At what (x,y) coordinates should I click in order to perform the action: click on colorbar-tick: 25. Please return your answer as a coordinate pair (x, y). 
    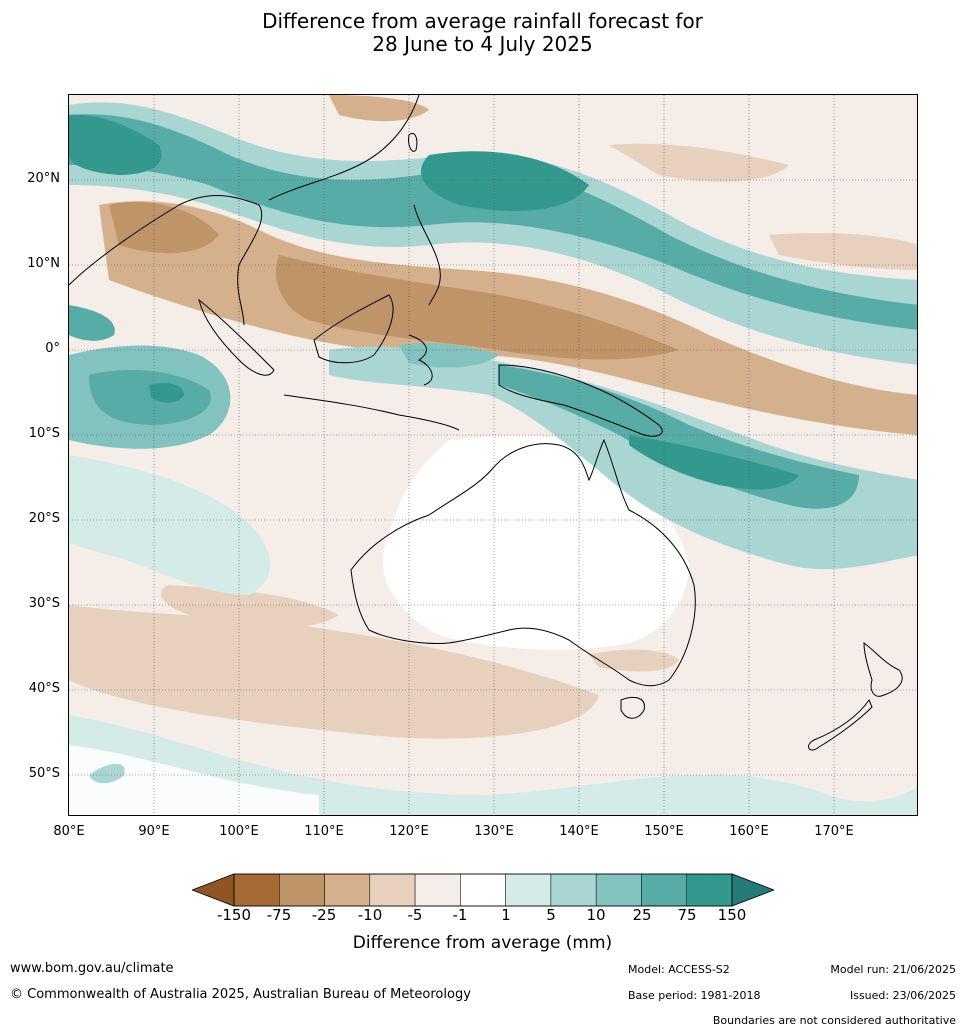
    Looking at the image, I should click on (642, 915).